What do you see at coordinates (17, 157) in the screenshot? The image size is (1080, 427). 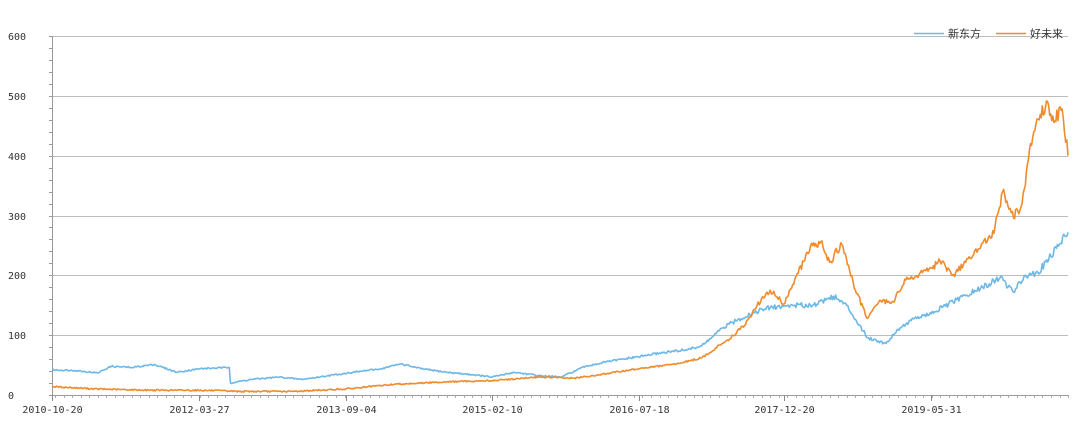 I see `y-tick-label: 400` at bounding box center [17, 157].